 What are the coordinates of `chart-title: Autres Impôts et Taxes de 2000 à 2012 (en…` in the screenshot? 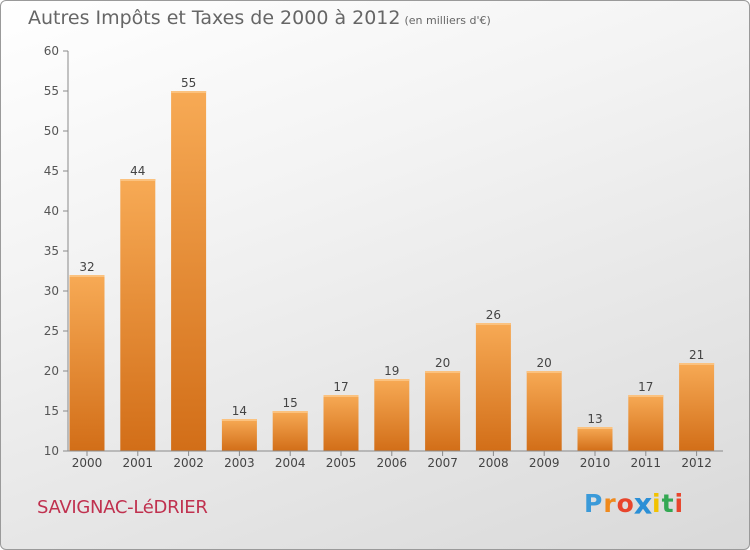 It's located at (259, 18).